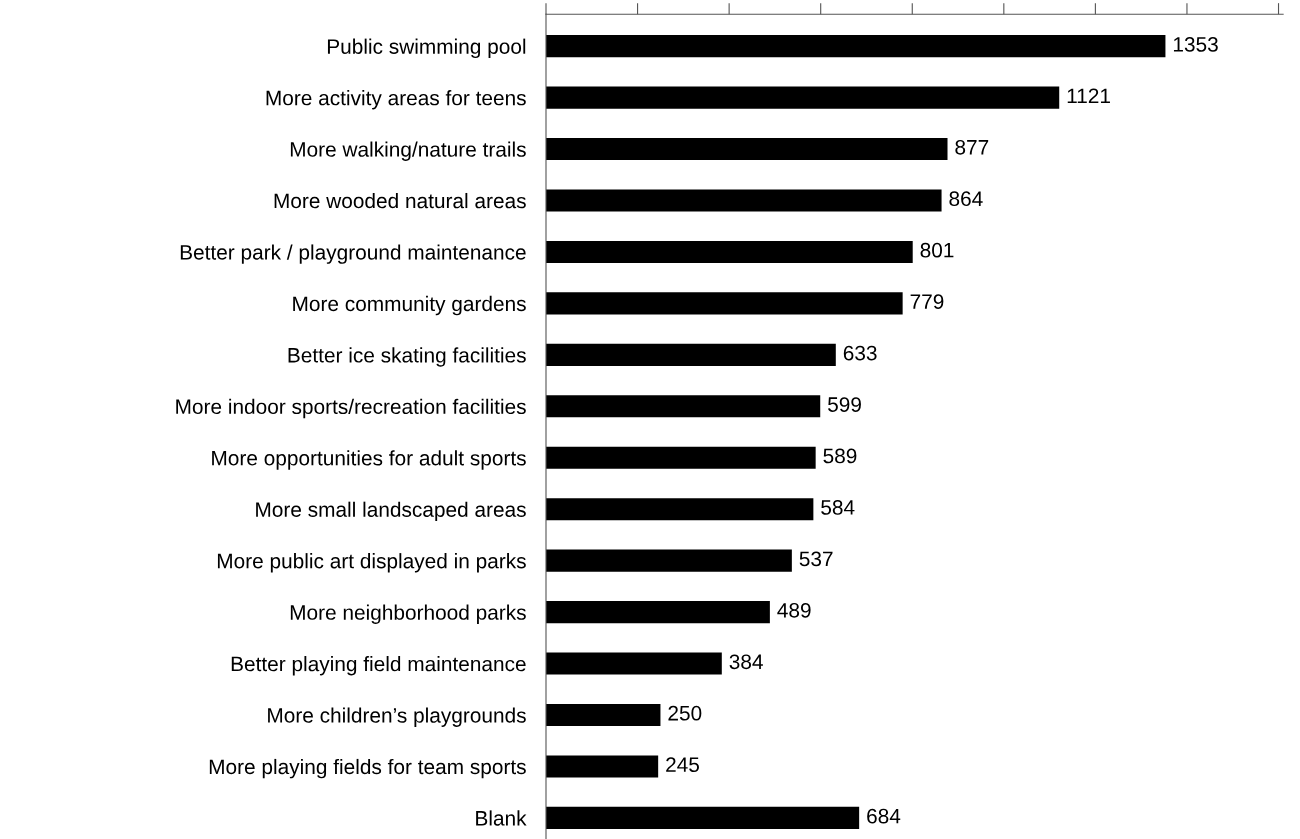 Image resolution: width=1300 pixels, height=839 pixels. Describe the element at coordinates (838, 507) in the screenshot. I see `data-label: 584` at that location.